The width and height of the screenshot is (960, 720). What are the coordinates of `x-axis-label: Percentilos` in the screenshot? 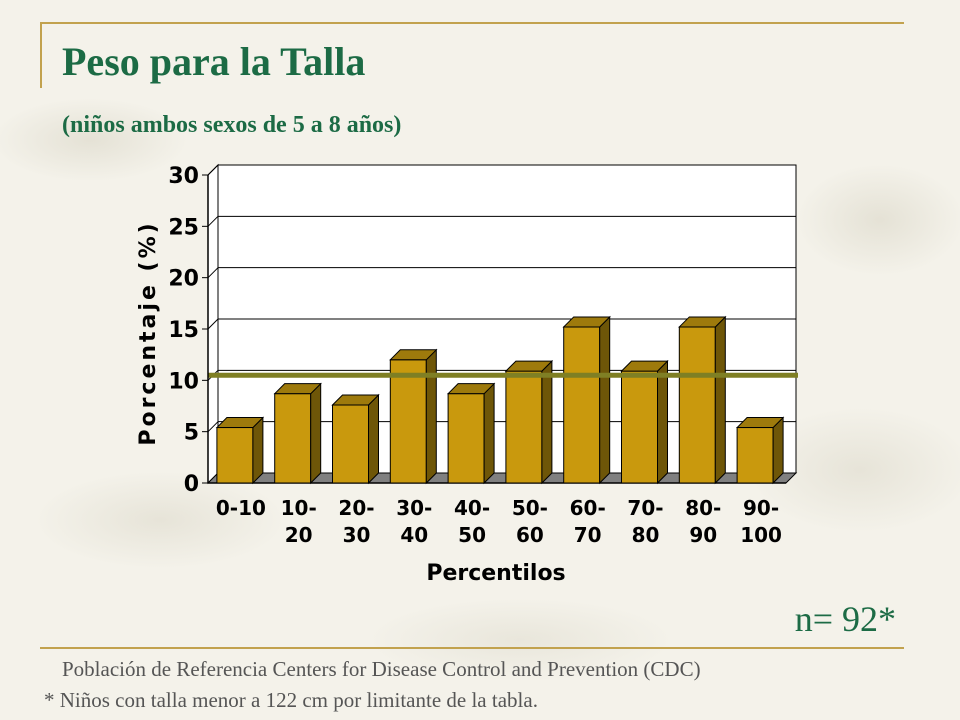 It's located at (495, 573).